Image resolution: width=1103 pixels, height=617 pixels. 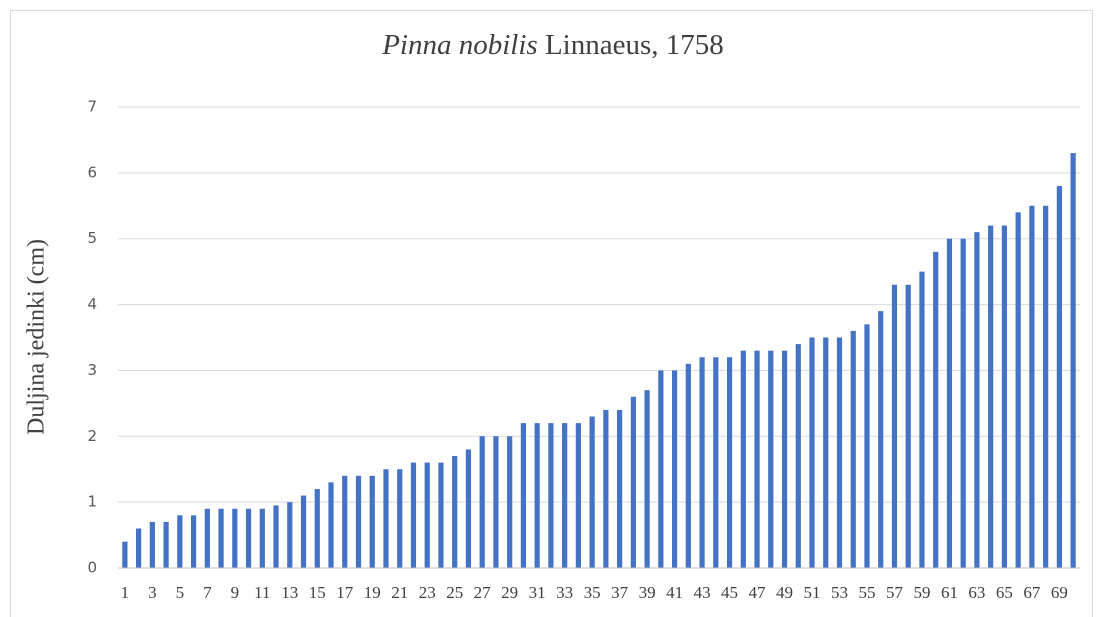 I want to click on y-tick-label: 4, so click(x=92, y=304).